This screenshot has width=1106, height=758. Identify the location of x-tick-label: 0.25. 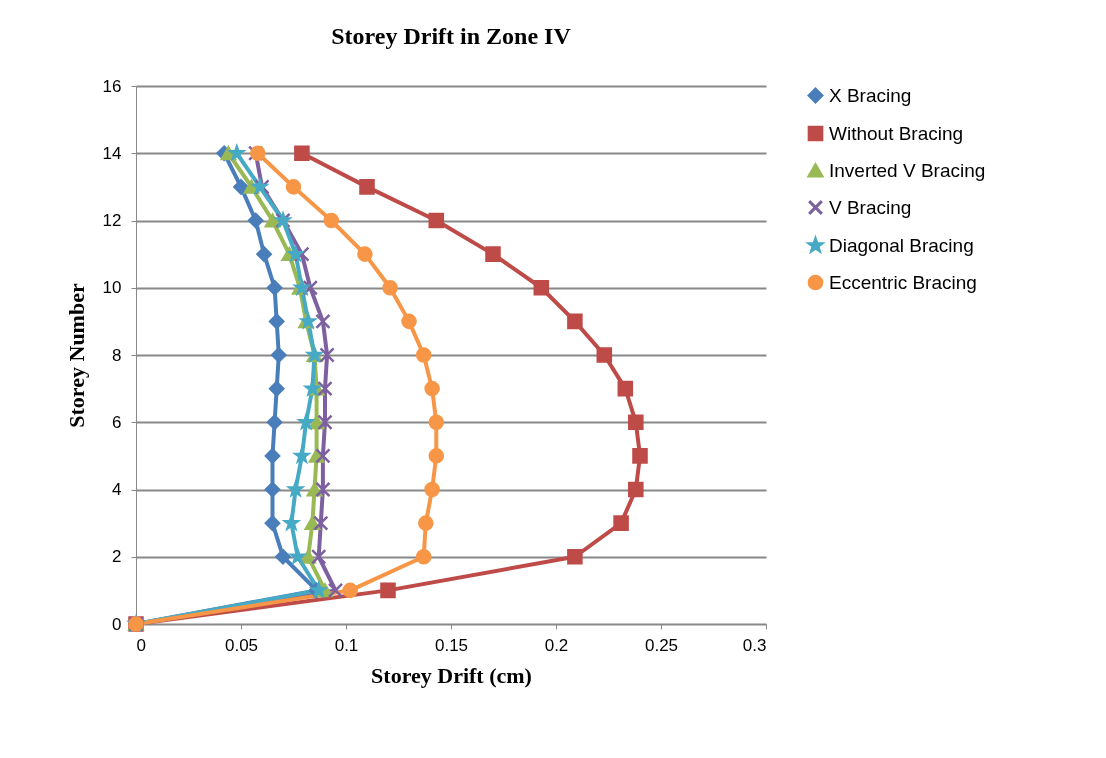
(661, 645).